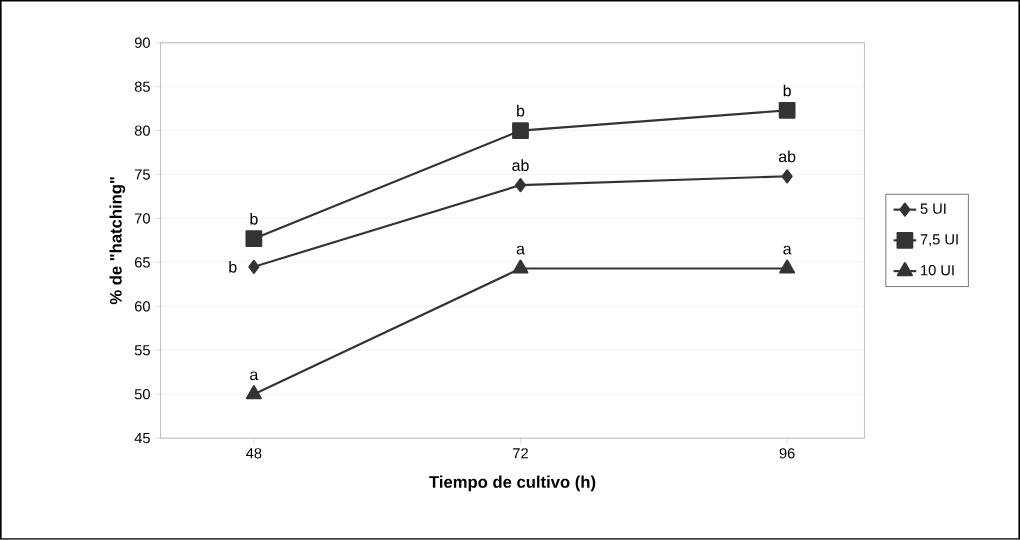  Describe the element at coordinates (142, 86) in the screenshot. I see `y-tick-label: 85` at that location.